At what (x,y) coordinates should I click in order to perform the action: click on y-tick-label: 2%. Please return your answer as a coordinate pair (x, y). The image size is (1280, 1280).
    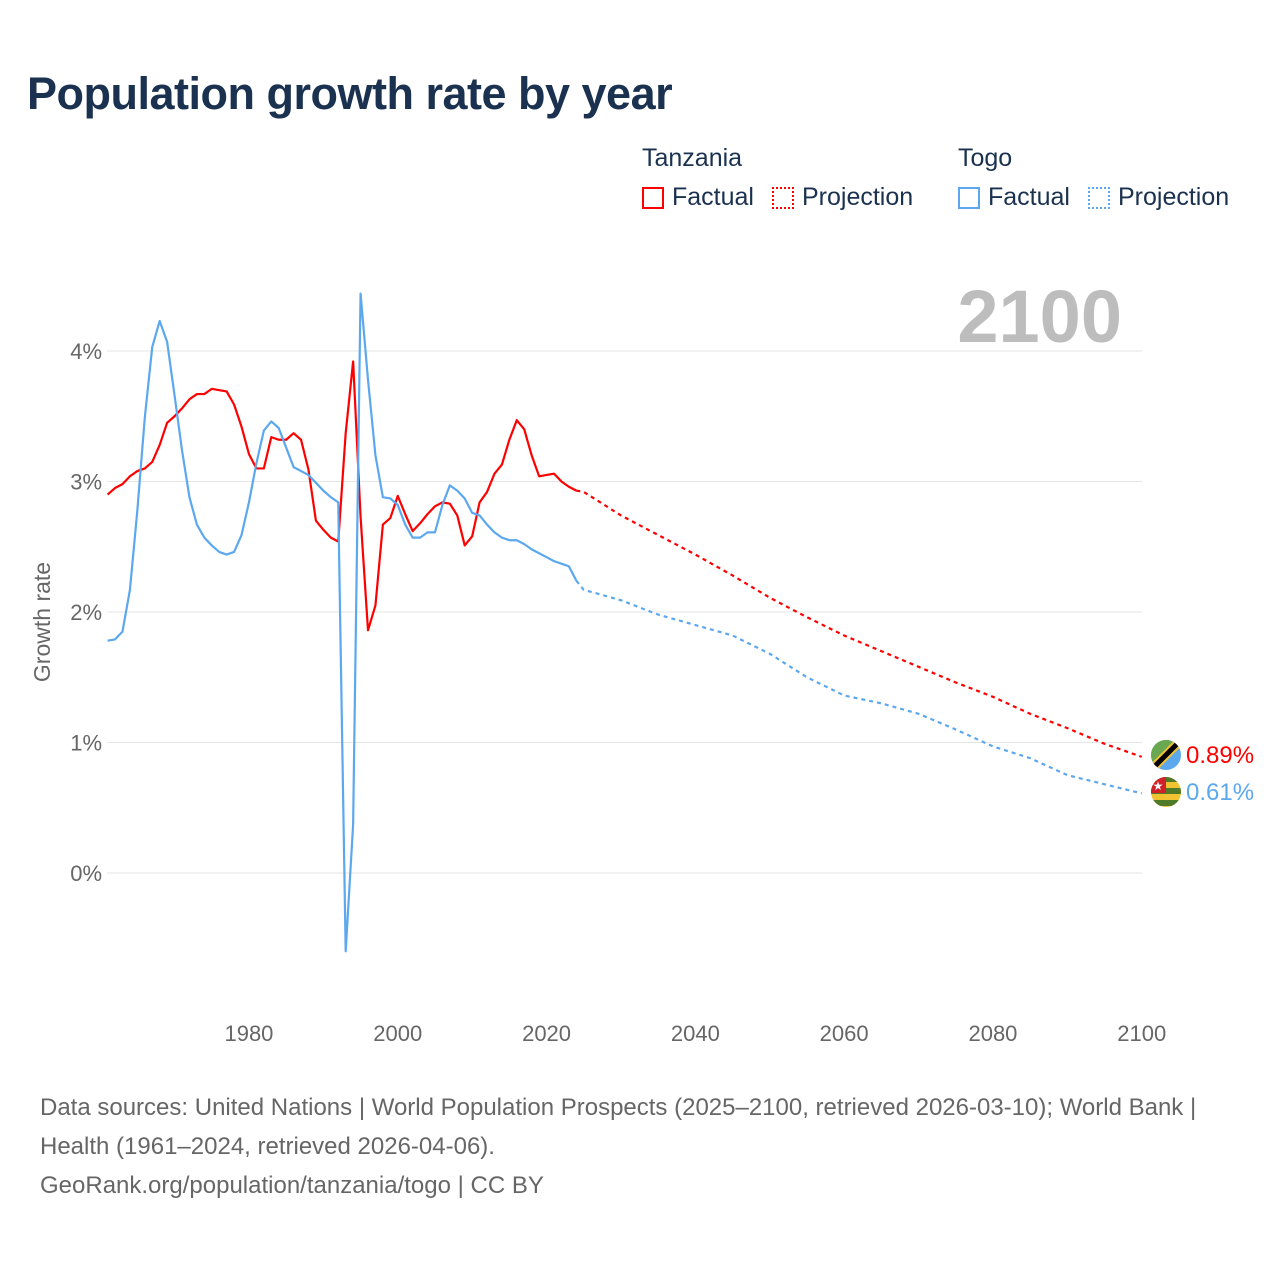
    Looking at the image, I should click on (86, 612).